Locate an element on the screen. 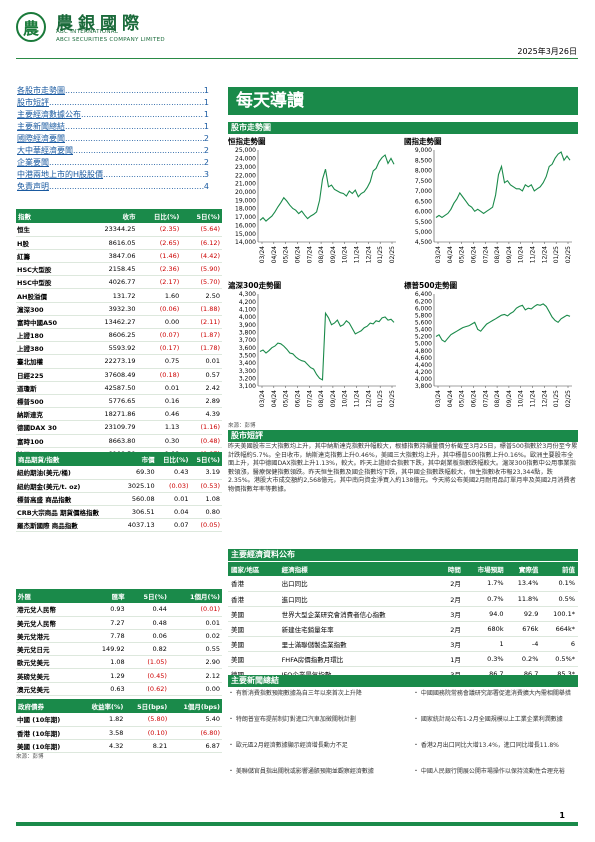  y-tick-label: 4,600 is located at coordinates (423, 358).